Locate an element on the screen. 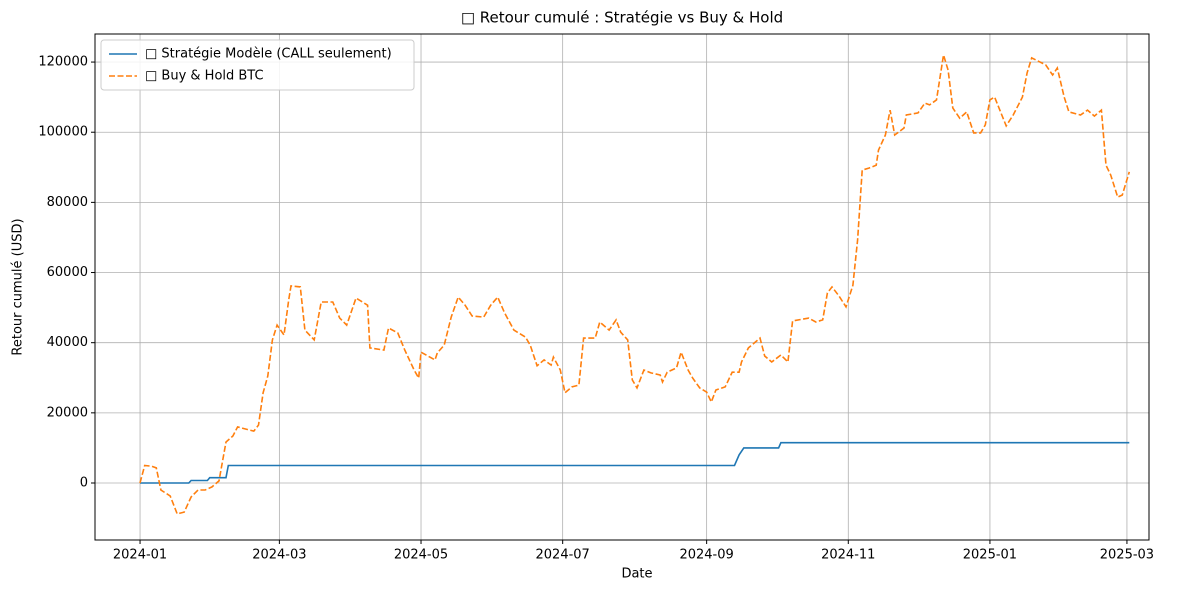 The width and height of the screenshot is (1189, 594). y-tick-label: 0 is located at coordinates (84, 482).